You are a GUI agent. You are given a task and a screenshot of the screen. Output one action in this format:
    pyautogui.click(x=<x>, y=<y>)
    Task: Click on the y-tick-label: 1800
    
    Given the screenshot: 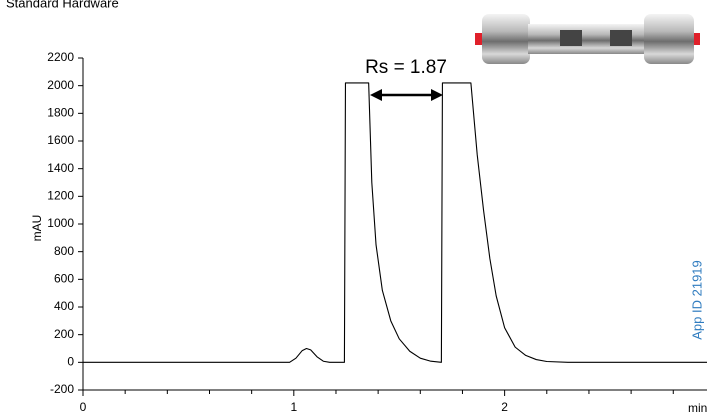 What is the action you would take?
    pyautogui.click(x=60, y=113)
    